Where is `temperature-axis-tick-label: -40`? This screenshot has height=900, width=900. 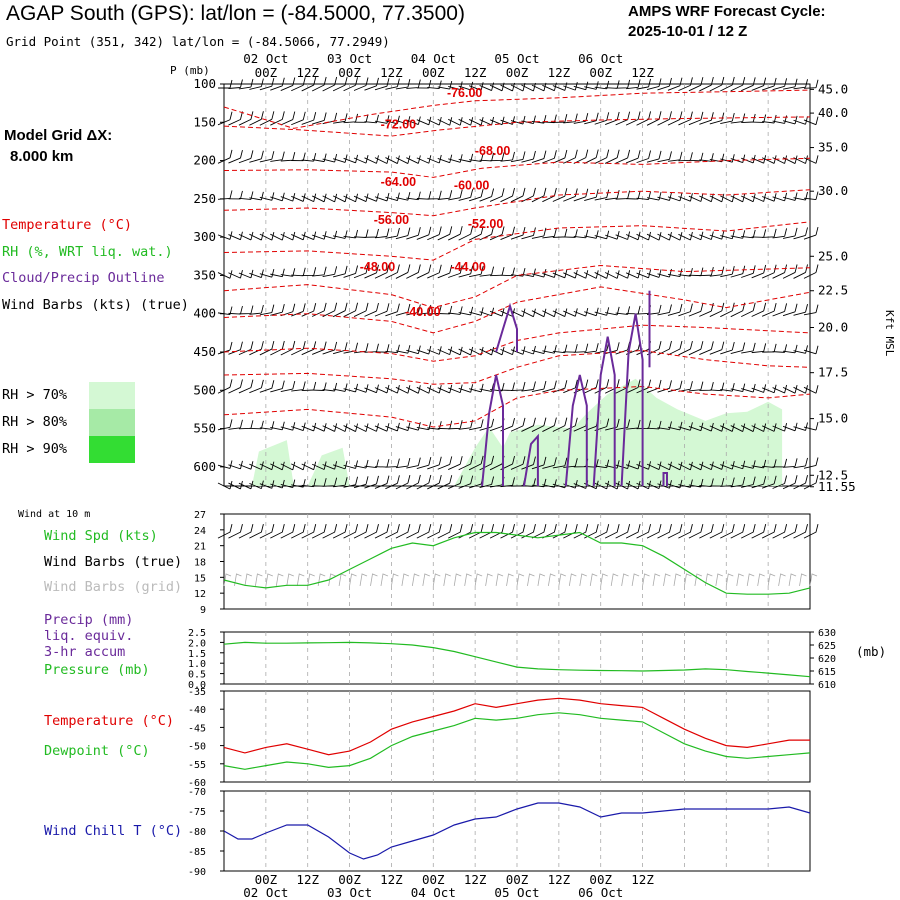 temperature-axis-tick-label: -40 is located at coordinates (197, 710).